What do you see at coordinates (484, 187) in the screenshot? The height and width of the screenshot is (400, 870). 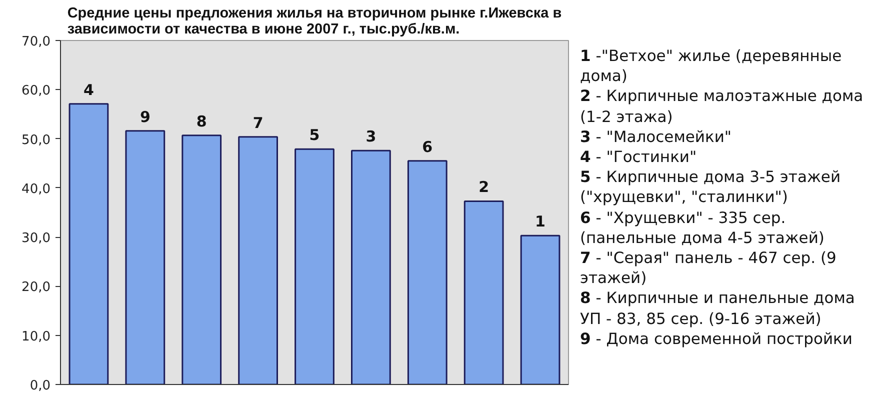 I see `x-tick-label: 2` at bounding box center [484, 187].